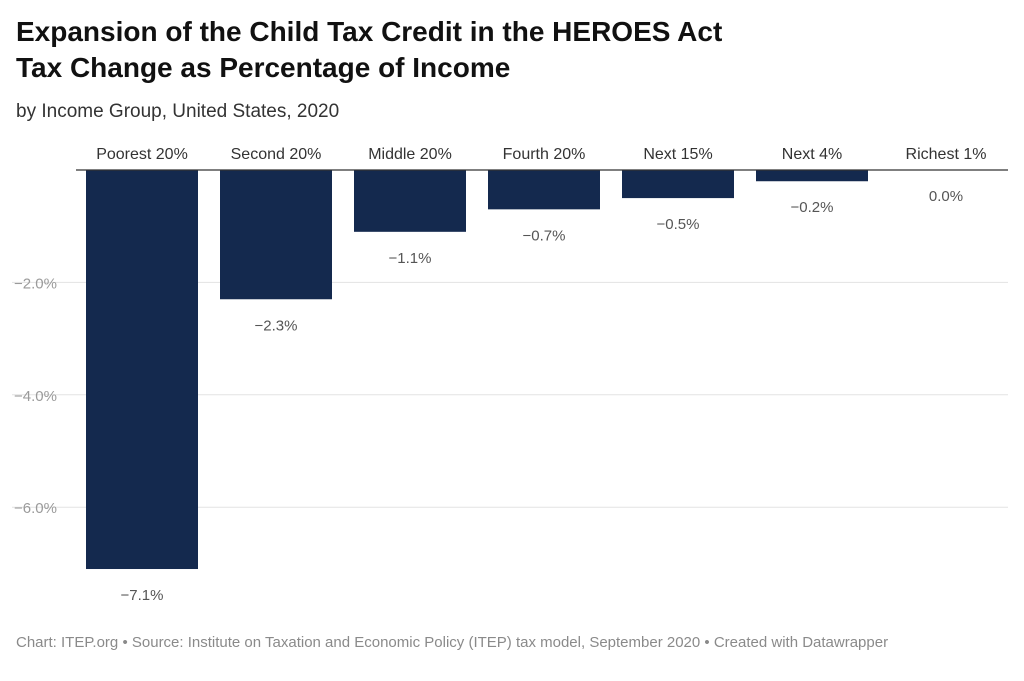  Describe the element at coordinates (142, 595) in the screenshot. I see `value-label: −7.1%` at that location.